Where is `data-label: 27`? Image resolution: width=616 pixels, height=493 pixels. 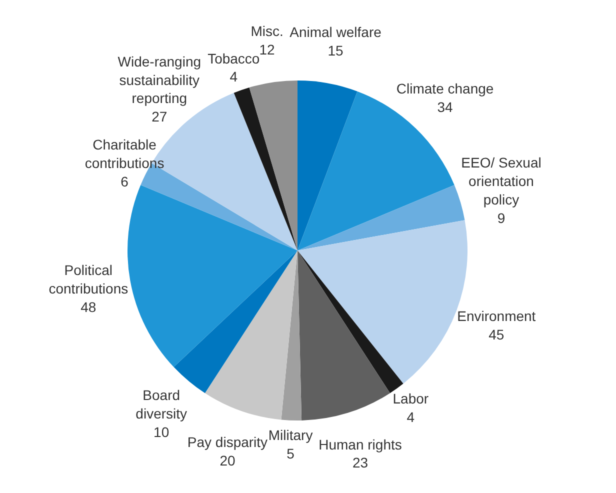
data-label: 27 is located at coordinates (160, 116).